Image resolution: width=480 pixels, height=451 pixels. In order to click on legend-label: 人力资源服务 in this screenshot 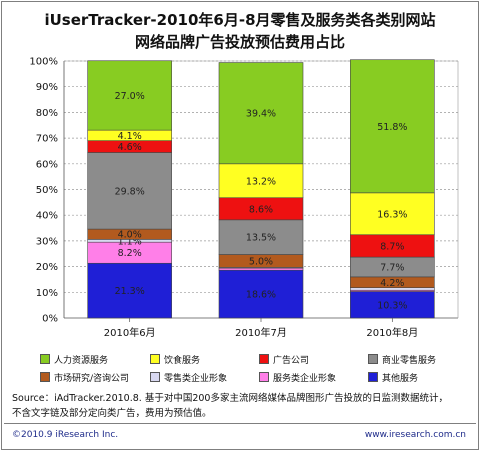, I will do `click(81, 361)`.